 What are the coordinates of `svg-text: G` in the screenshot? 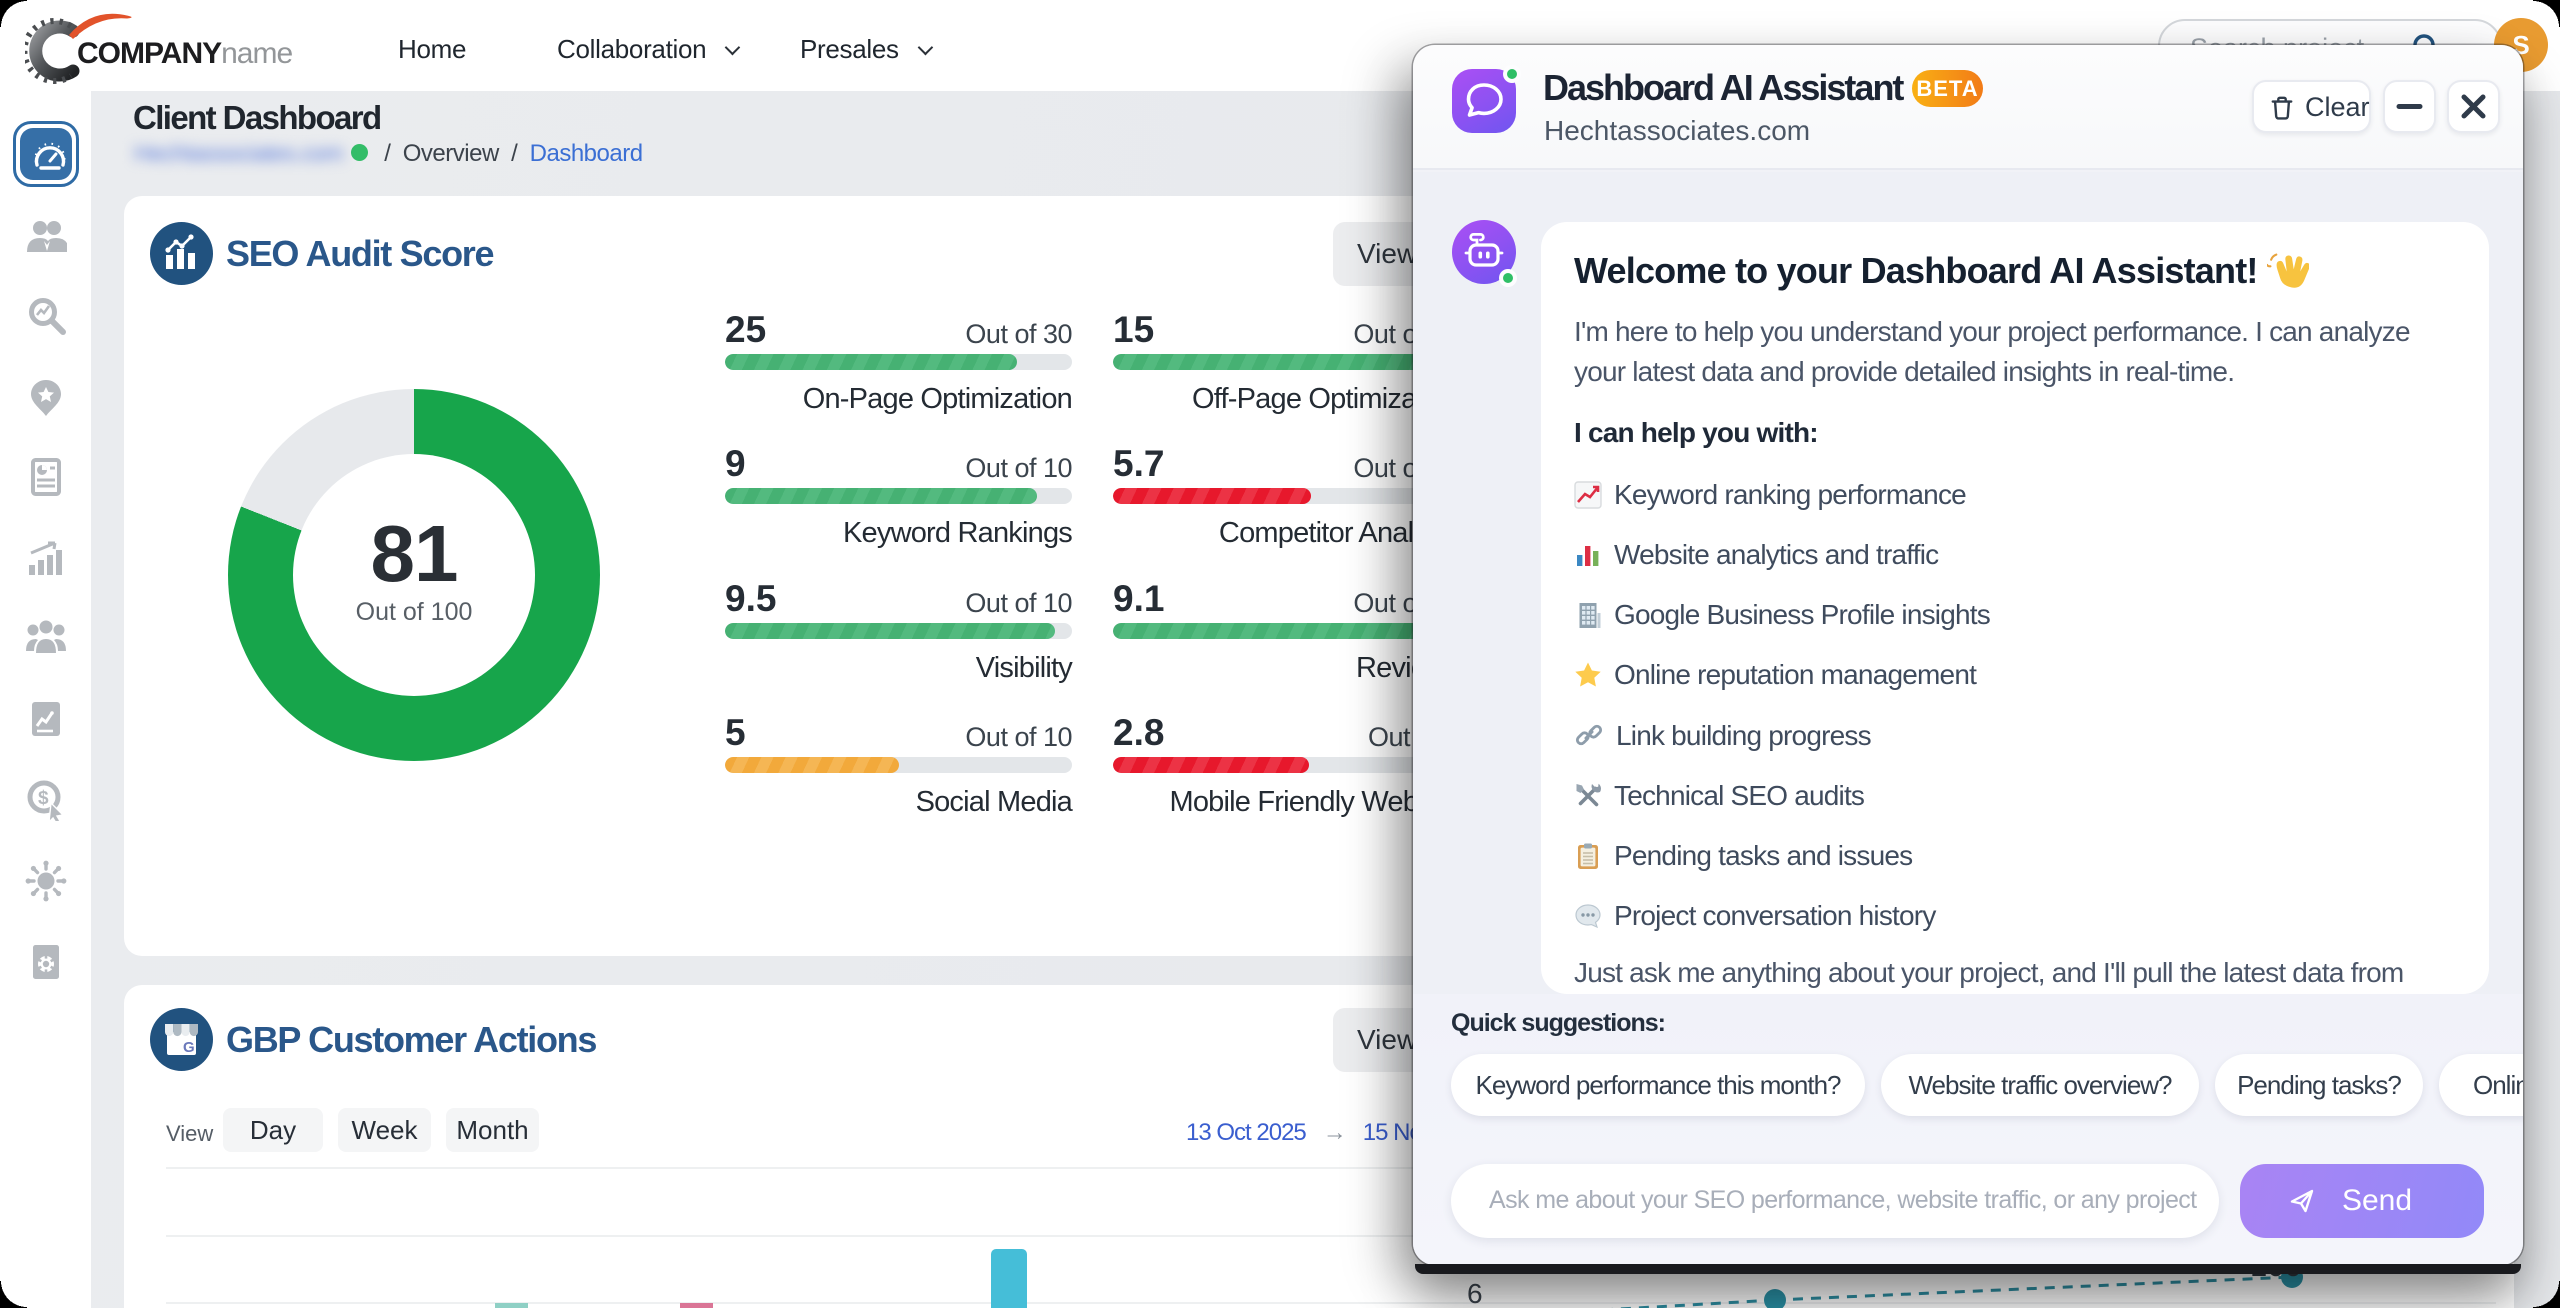 It's located at (189, 1047).